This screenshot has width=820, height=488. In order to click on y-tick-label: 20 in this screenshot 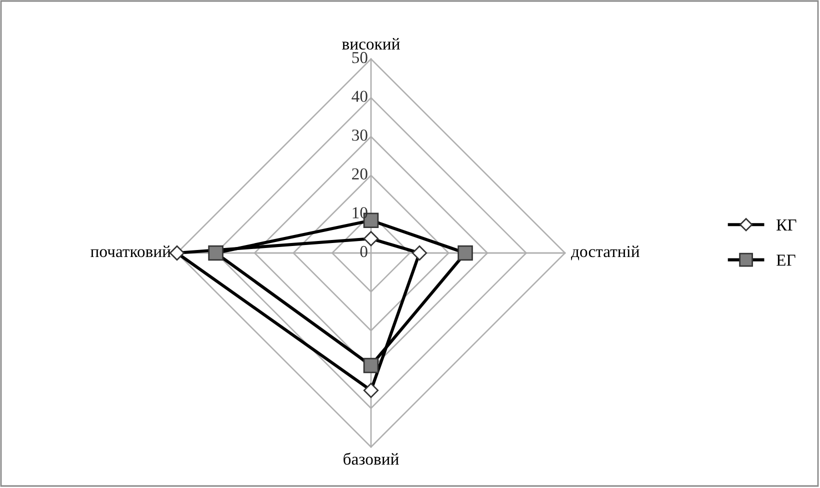, I will do `click(360, 174)`.